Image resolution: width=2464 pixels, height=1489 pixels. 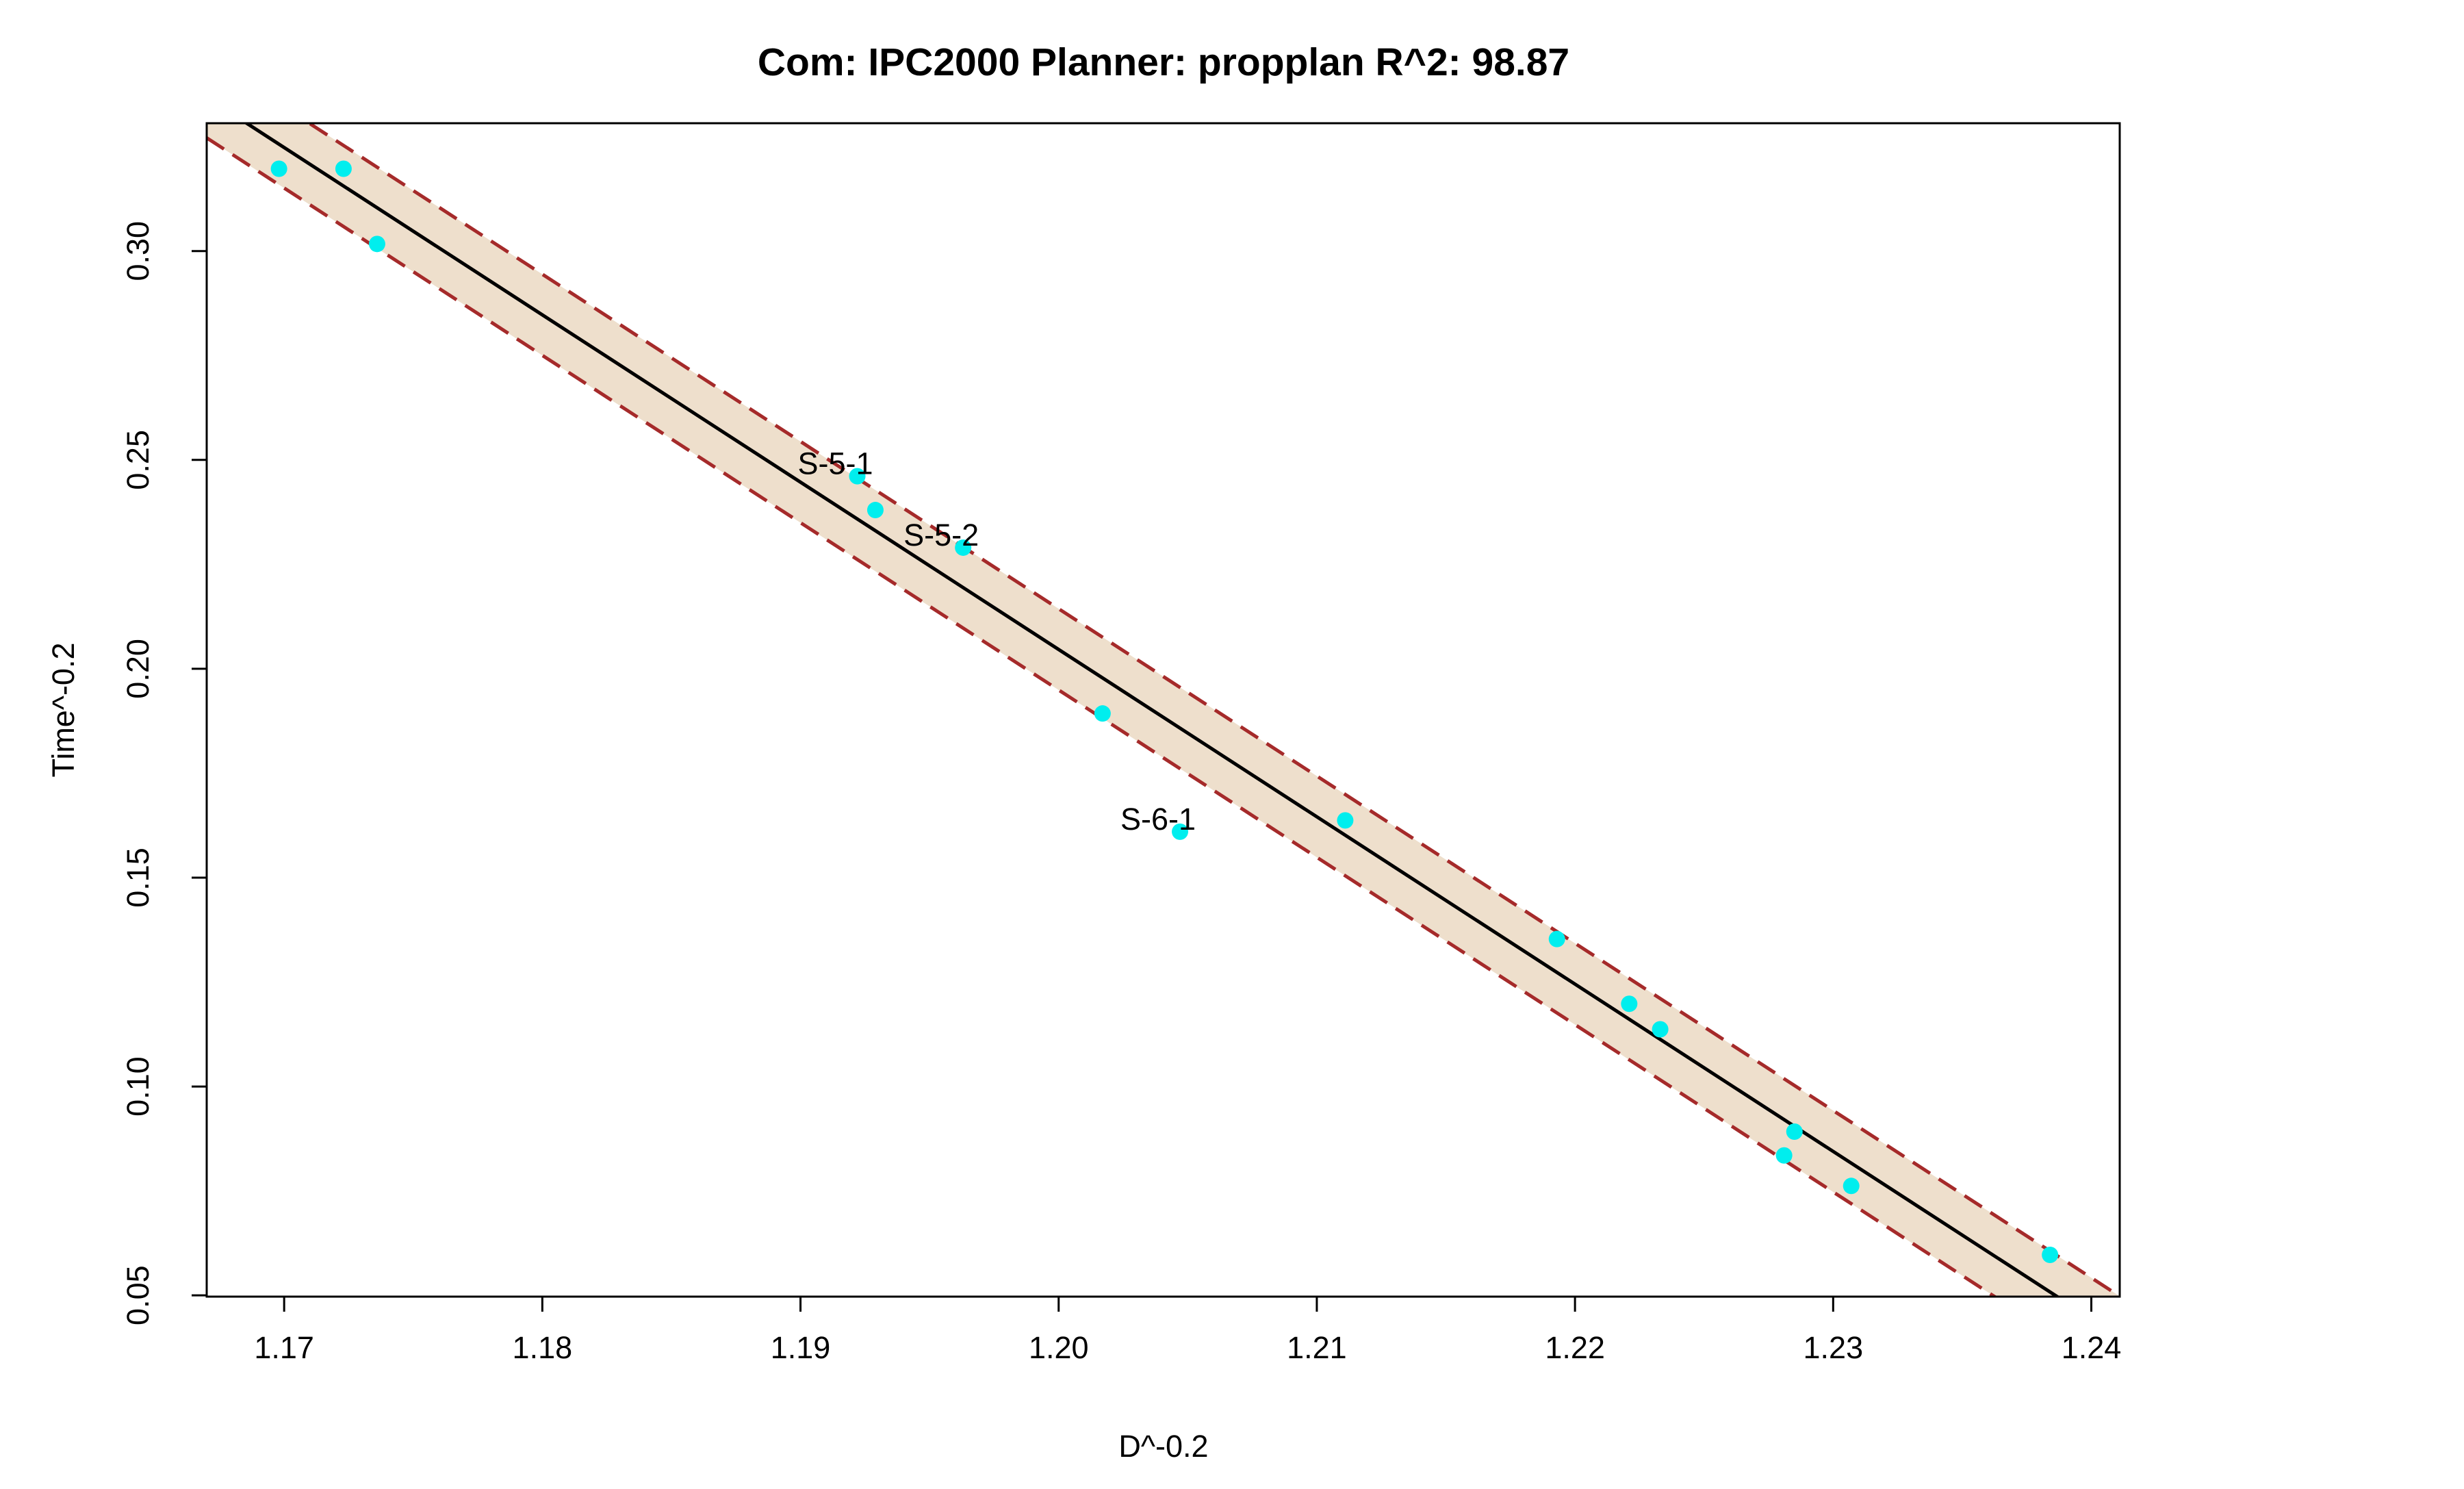 I want to click on x-tick-label: 1.22, so click(x=1575, y=1347).